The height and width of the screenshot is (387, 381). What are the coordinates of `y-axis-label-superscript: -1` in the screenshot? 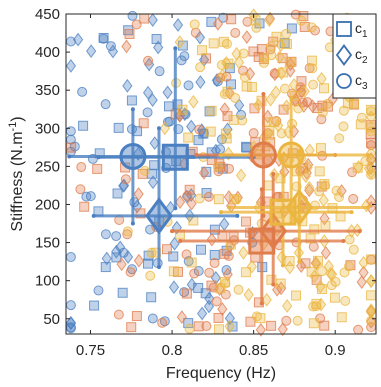 It's located at (13, 127).